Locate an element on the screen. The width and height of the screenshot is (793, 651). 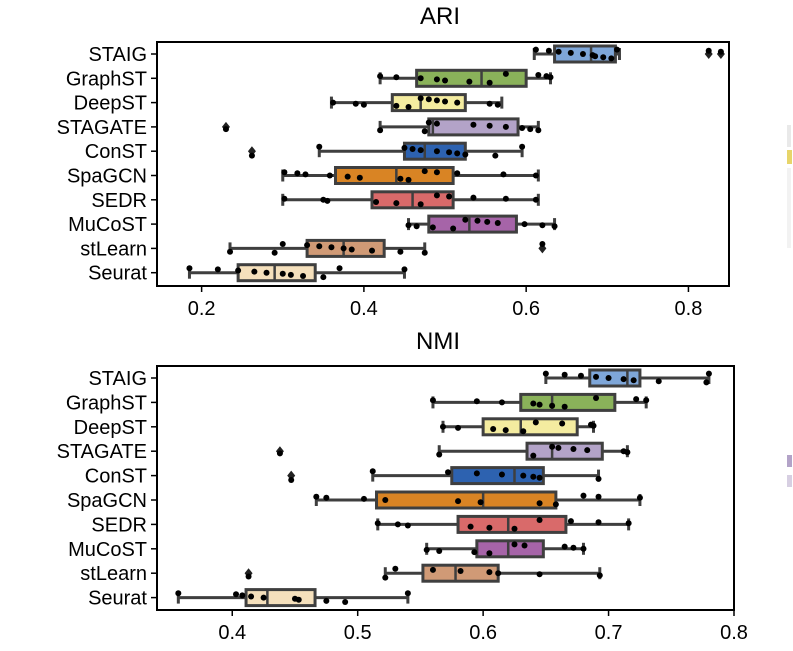
nmi-category-label: Seurat is located at coordinates (117, 599).